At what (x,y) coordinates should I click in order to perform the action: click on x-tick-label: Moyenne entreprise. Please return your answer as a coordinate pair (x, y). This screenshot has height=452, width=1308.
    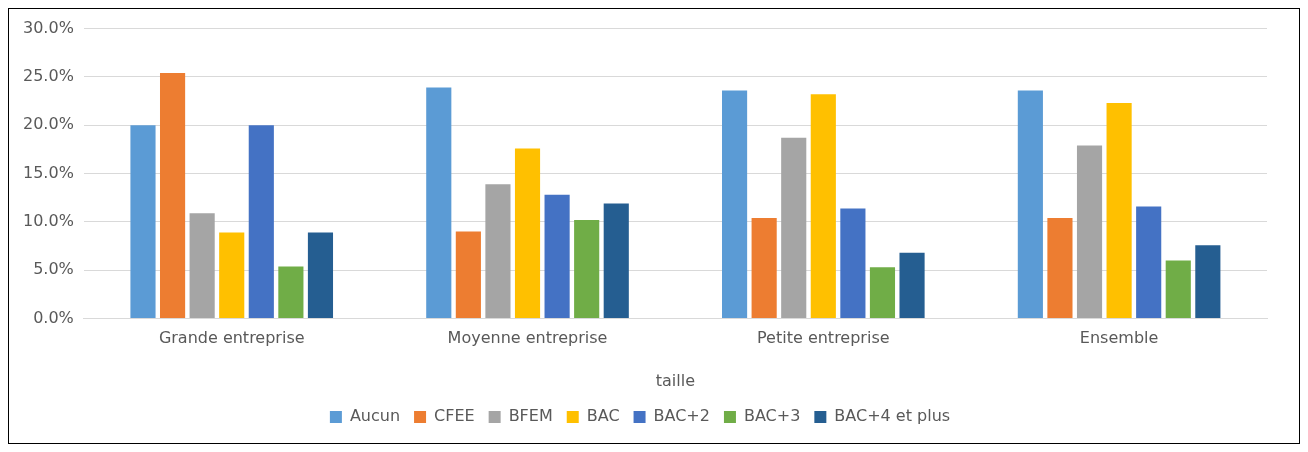
    Looking at the image, I should click on (527, 338).